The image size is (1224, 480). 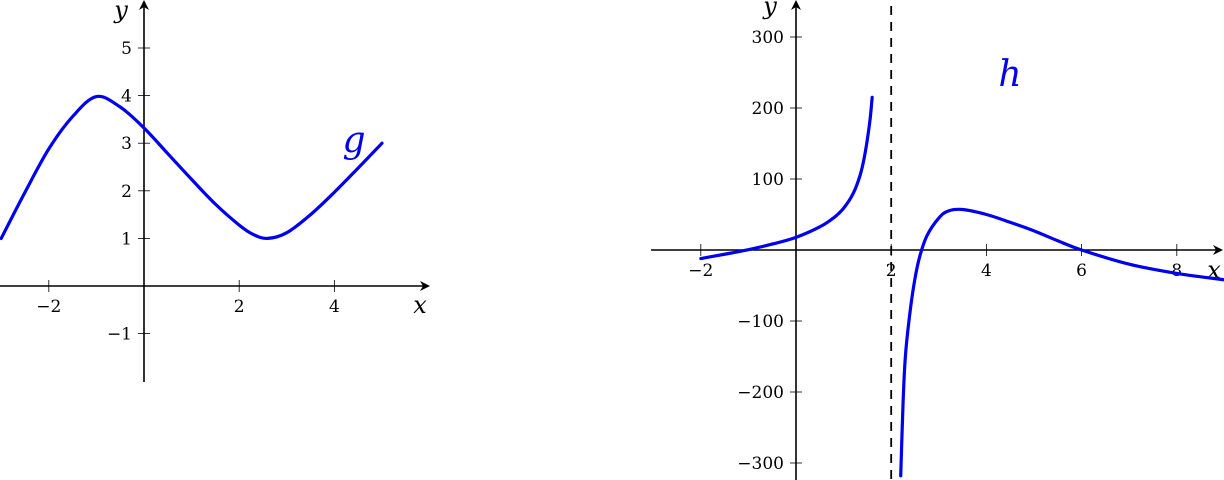 What do you see at coordinates (353, 140) in the screenshot?
I see `function-label-g: g` at bounding box center [353, 140].